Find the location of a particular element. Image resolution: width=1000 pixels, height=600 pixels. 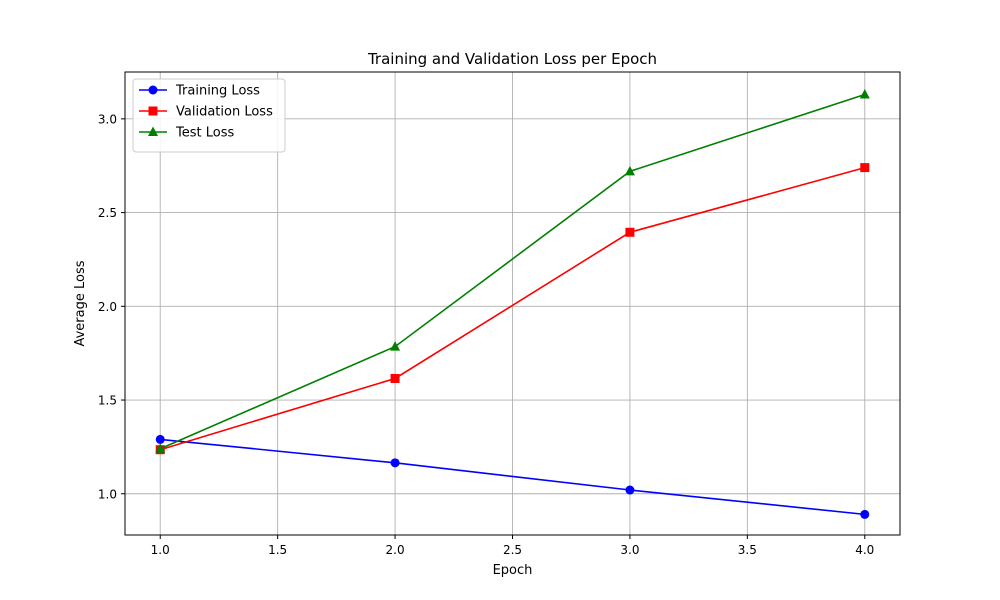

y-tick-label: 3.0 is located at coordinates (107, 119).